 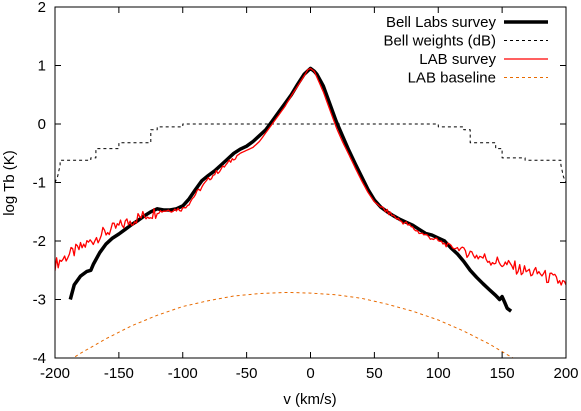 What do you see at coordinates (39, 241) in the screenshot?
I see `y-tick-label: -2` at bounding box center [39, 241].